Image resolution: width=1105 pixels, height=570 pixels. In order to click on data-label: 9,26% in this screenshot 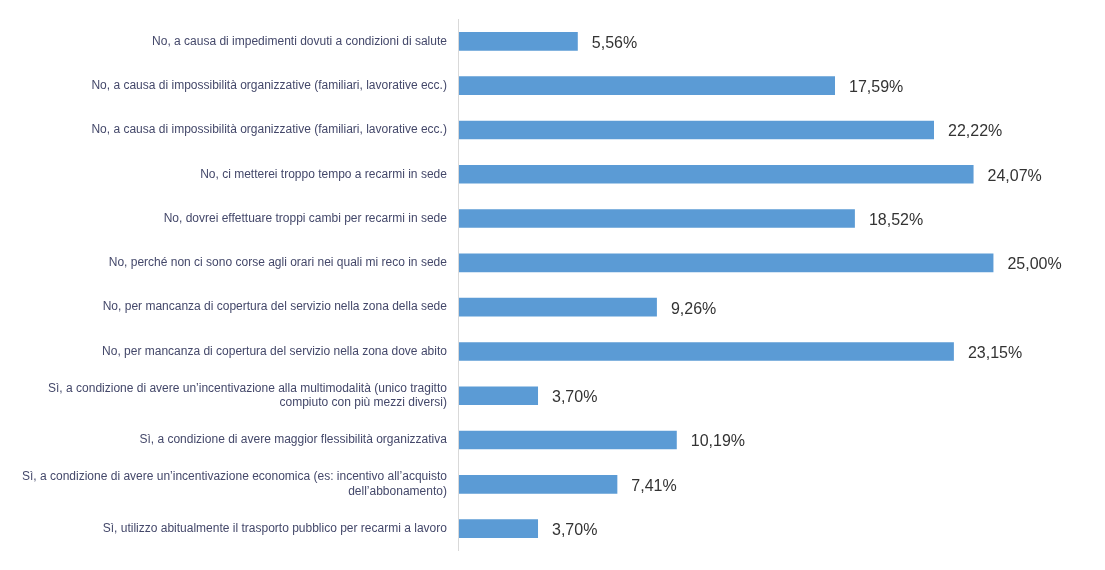, I will do `click(693, 308)`.